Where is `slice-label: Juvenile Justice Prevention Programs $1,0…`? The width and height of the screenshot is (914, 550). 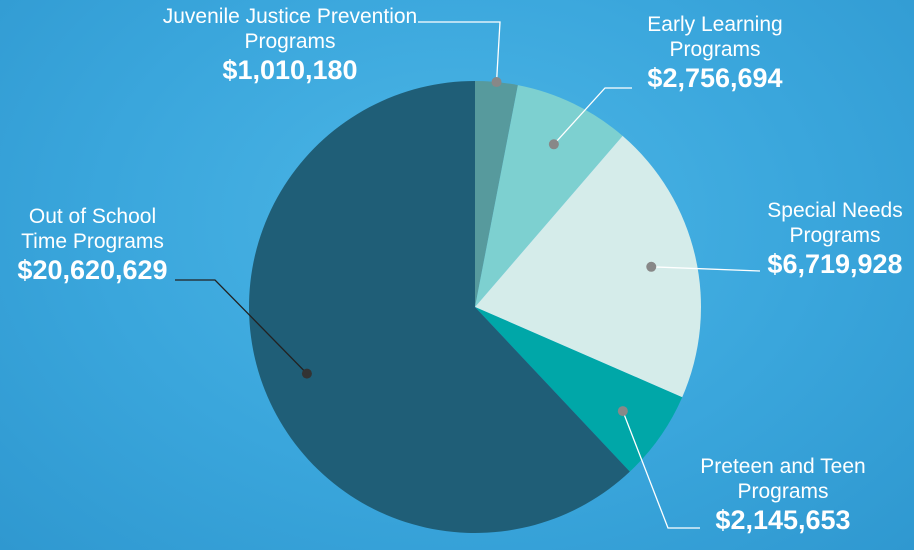 slice-label: Juvenile Justice Prevention Programs $1,0… is located at coordinates (290, 45).